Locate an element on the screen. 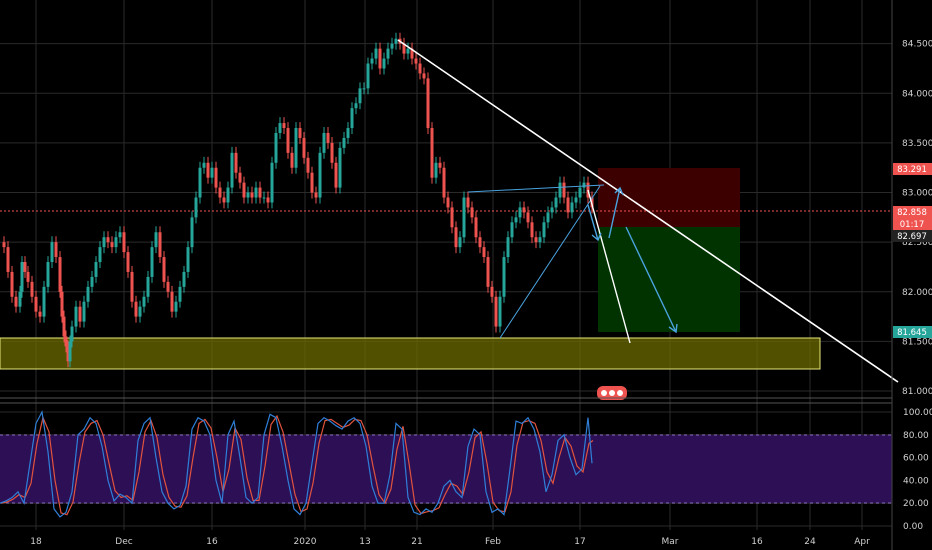 The height and width of the screenshot is (550, 932). stop-loss-zone is located at coordinates (669, 197).